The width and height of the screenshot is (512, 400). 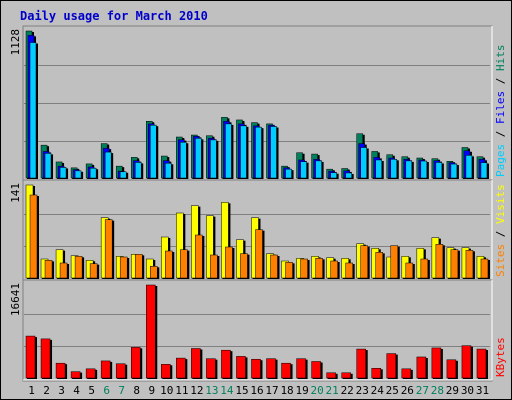 I want to click on x-tick-label: 14, so click(x=227, y=390).